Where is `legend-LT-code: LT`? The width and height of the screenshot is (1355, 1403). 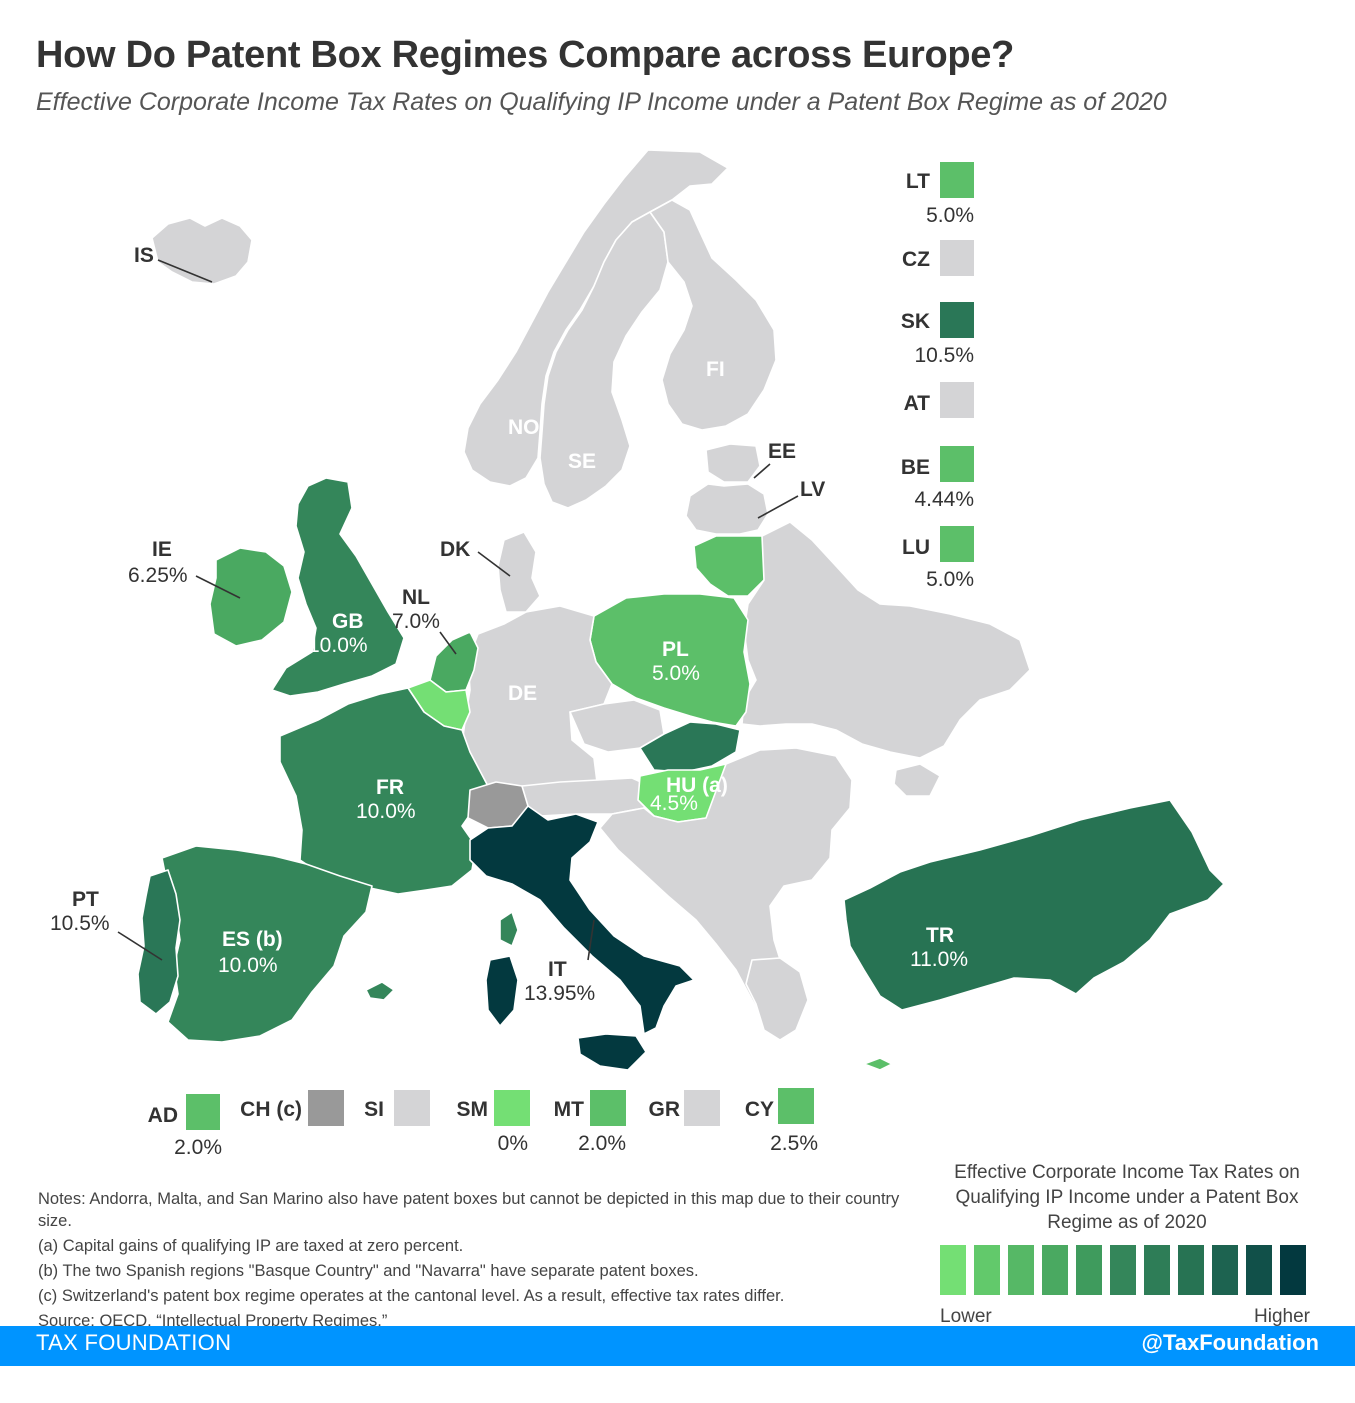 legend-LT-code: LT is located at coordinates (918, 181).